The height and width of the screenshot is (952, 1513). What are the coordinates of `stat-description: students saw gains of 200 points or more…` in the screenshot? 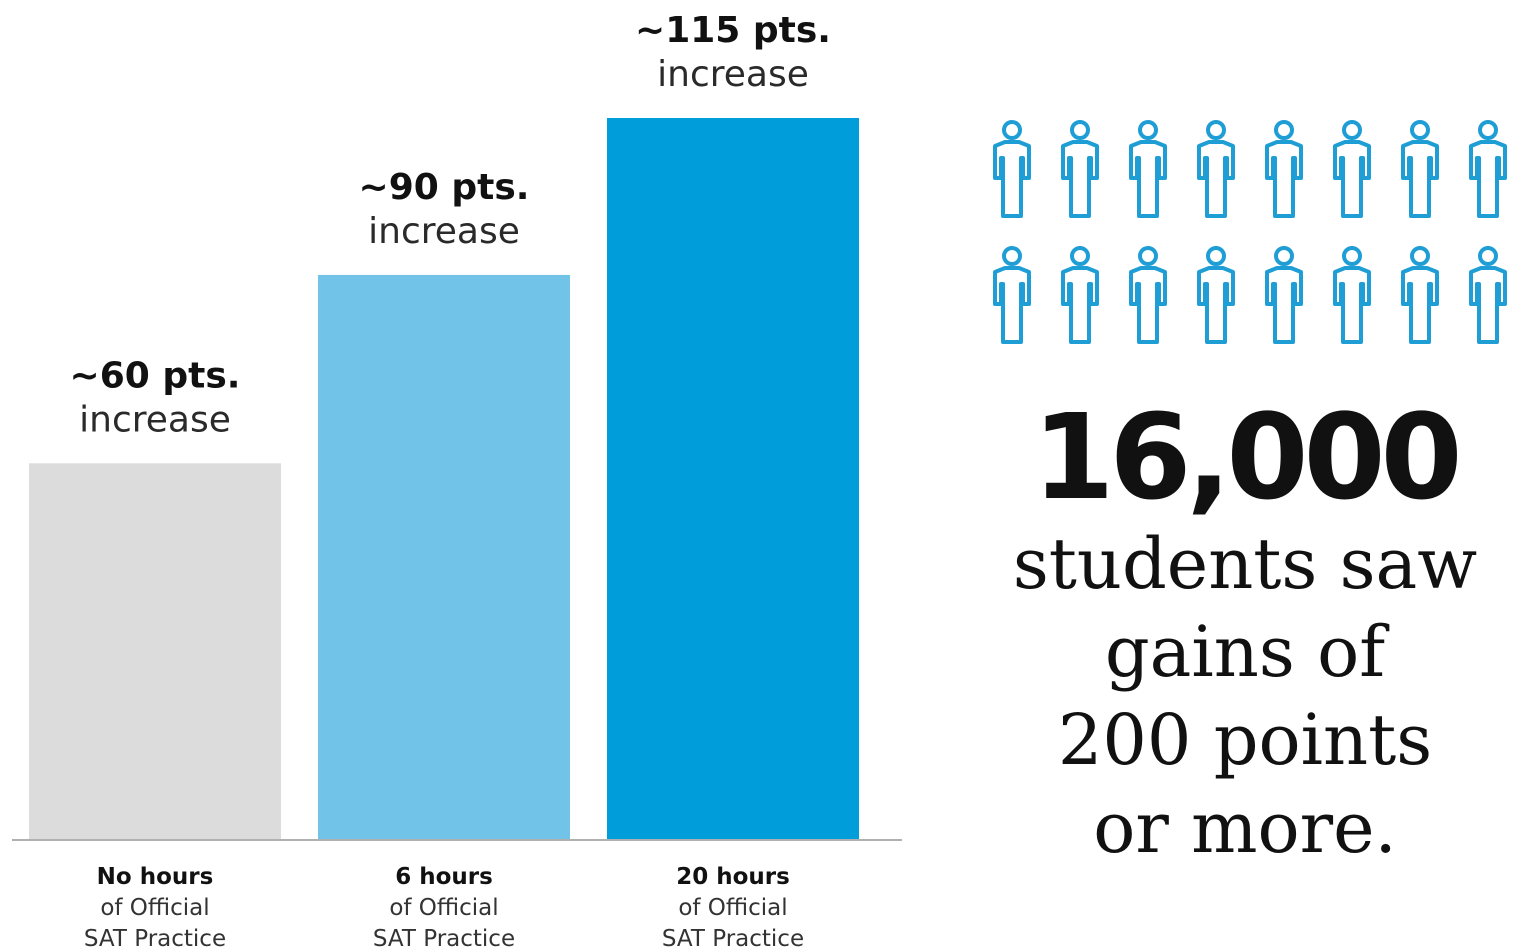 It's located at (1241, 696).